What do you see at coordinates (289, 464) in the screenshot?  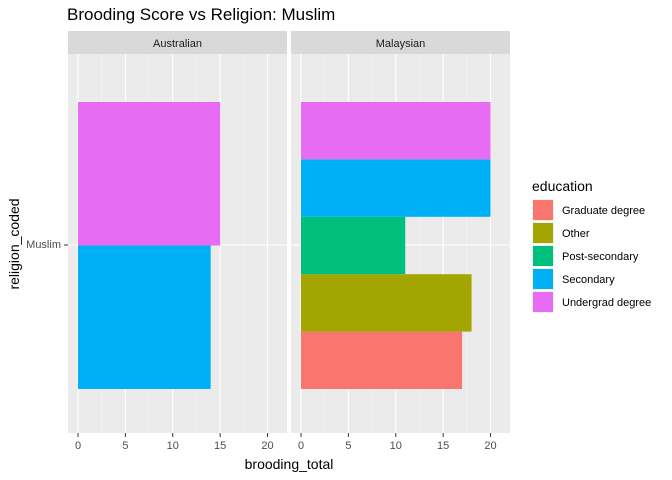 I see `x-axis-title: brooding_total` at bounding box center [289, 464].